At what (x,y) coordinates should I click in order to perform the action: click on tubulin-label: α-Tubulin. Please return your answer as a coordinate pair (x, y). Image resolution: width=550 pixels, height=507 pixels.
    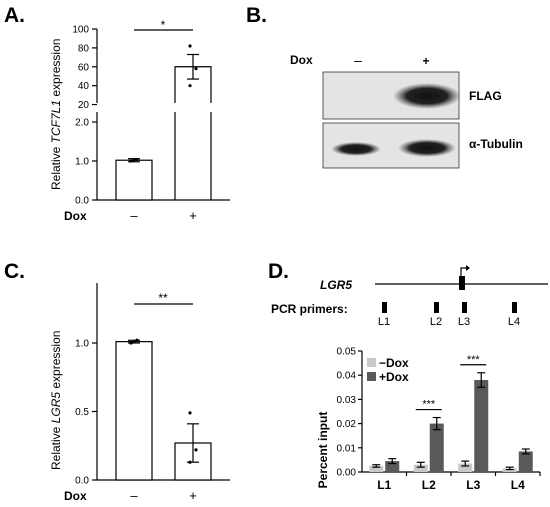
    Looking at the image, I should click on (496, 144).